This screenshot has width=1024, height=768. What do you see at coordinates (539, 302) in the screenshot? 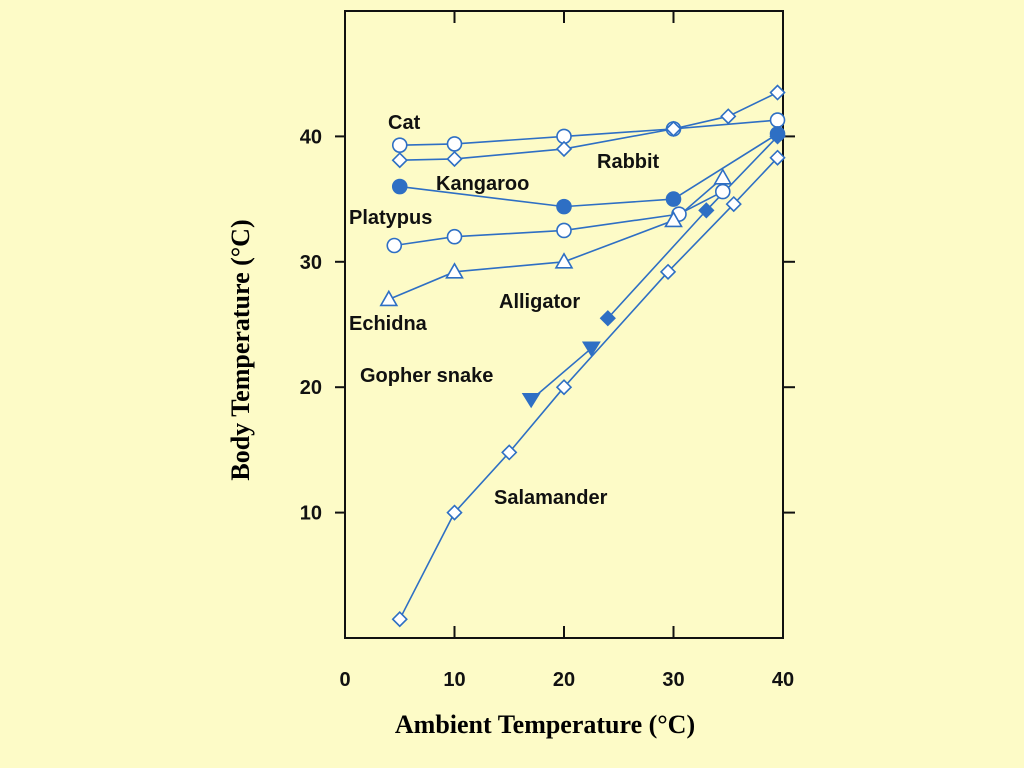
I see `series-label-alligator: Alligator` at bounding box center [539, 302].